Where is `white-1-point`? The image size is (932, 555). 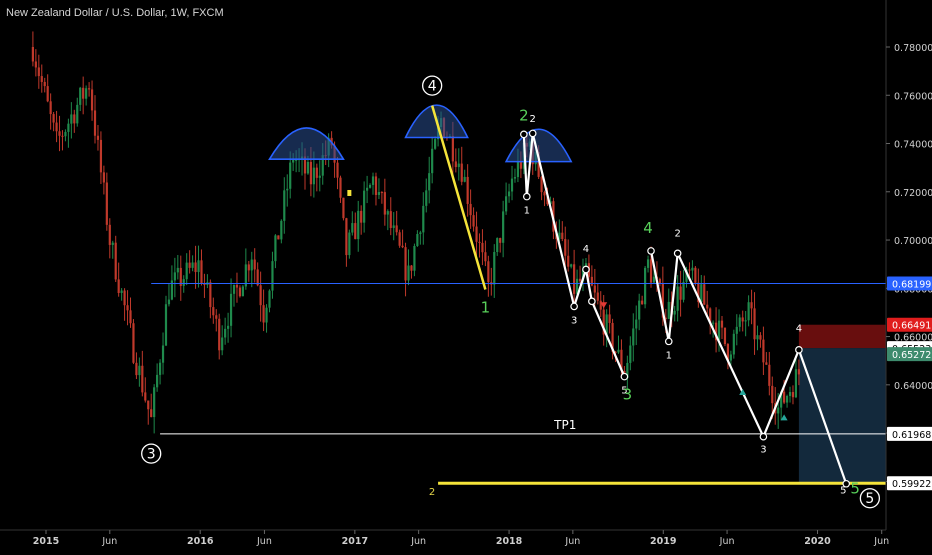 white-1-point is located at coordinates (532, 133).